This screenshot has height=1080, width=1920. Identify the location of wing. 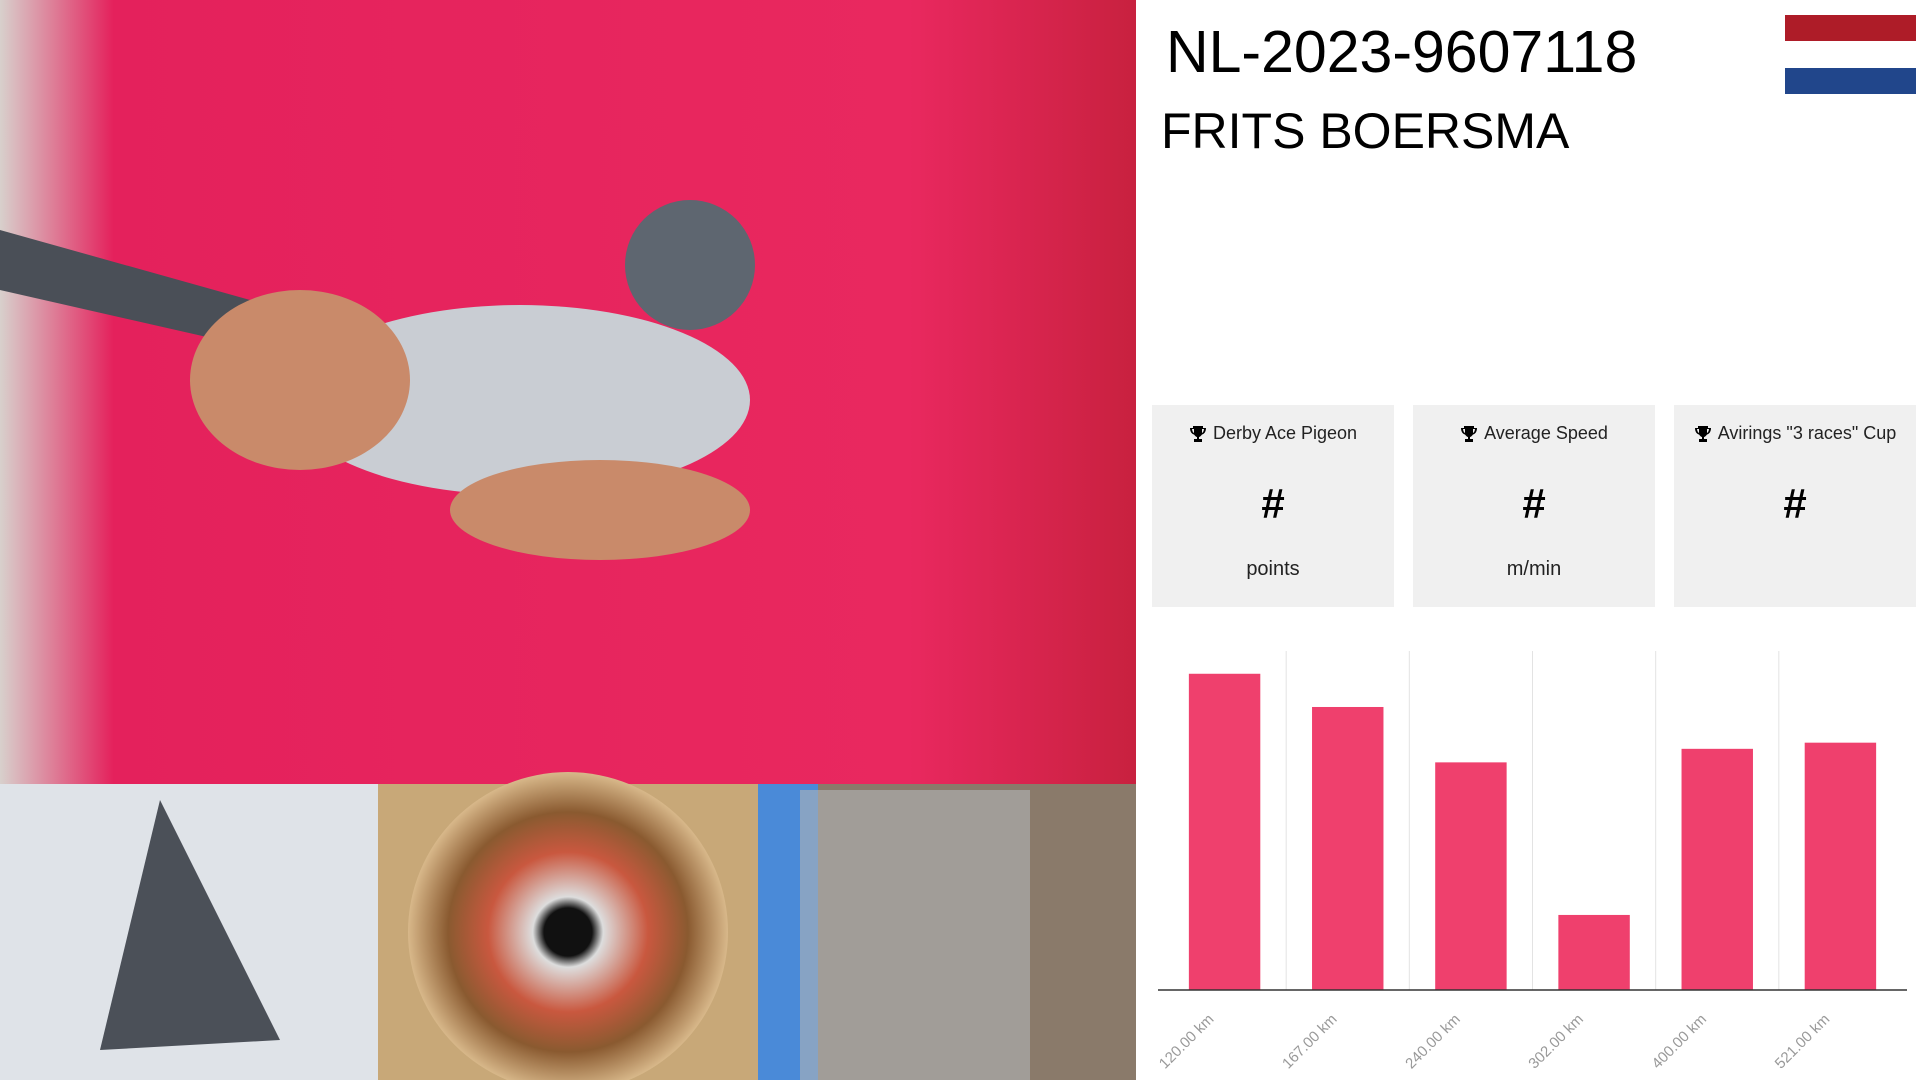
(190, 925).